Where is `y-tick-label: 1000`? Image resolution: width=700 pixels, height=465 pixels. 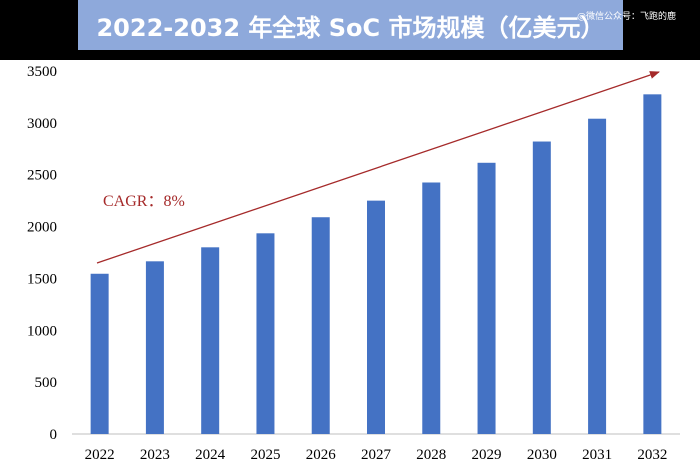
y-tick-label: 1000 is located at coordinates (42, 331).